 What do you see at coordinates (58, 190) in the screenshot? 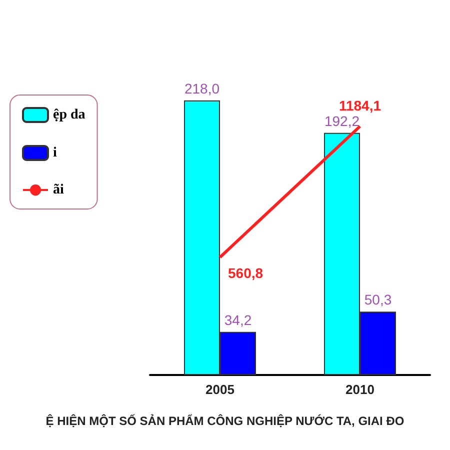
I see `legend-label: ãi` at bounding box center [58, 190].